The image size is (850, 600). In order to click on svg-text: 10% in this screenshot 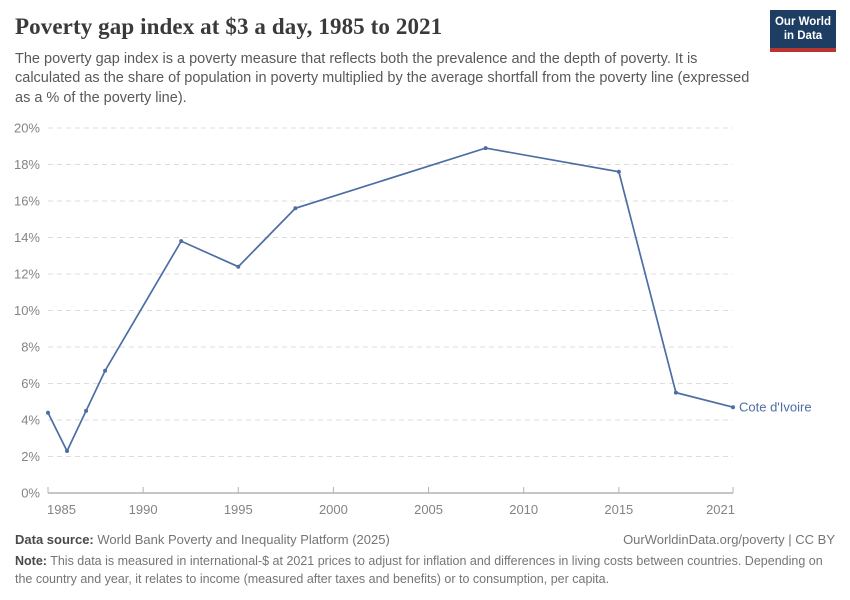, I will do `click(27, 310)`.